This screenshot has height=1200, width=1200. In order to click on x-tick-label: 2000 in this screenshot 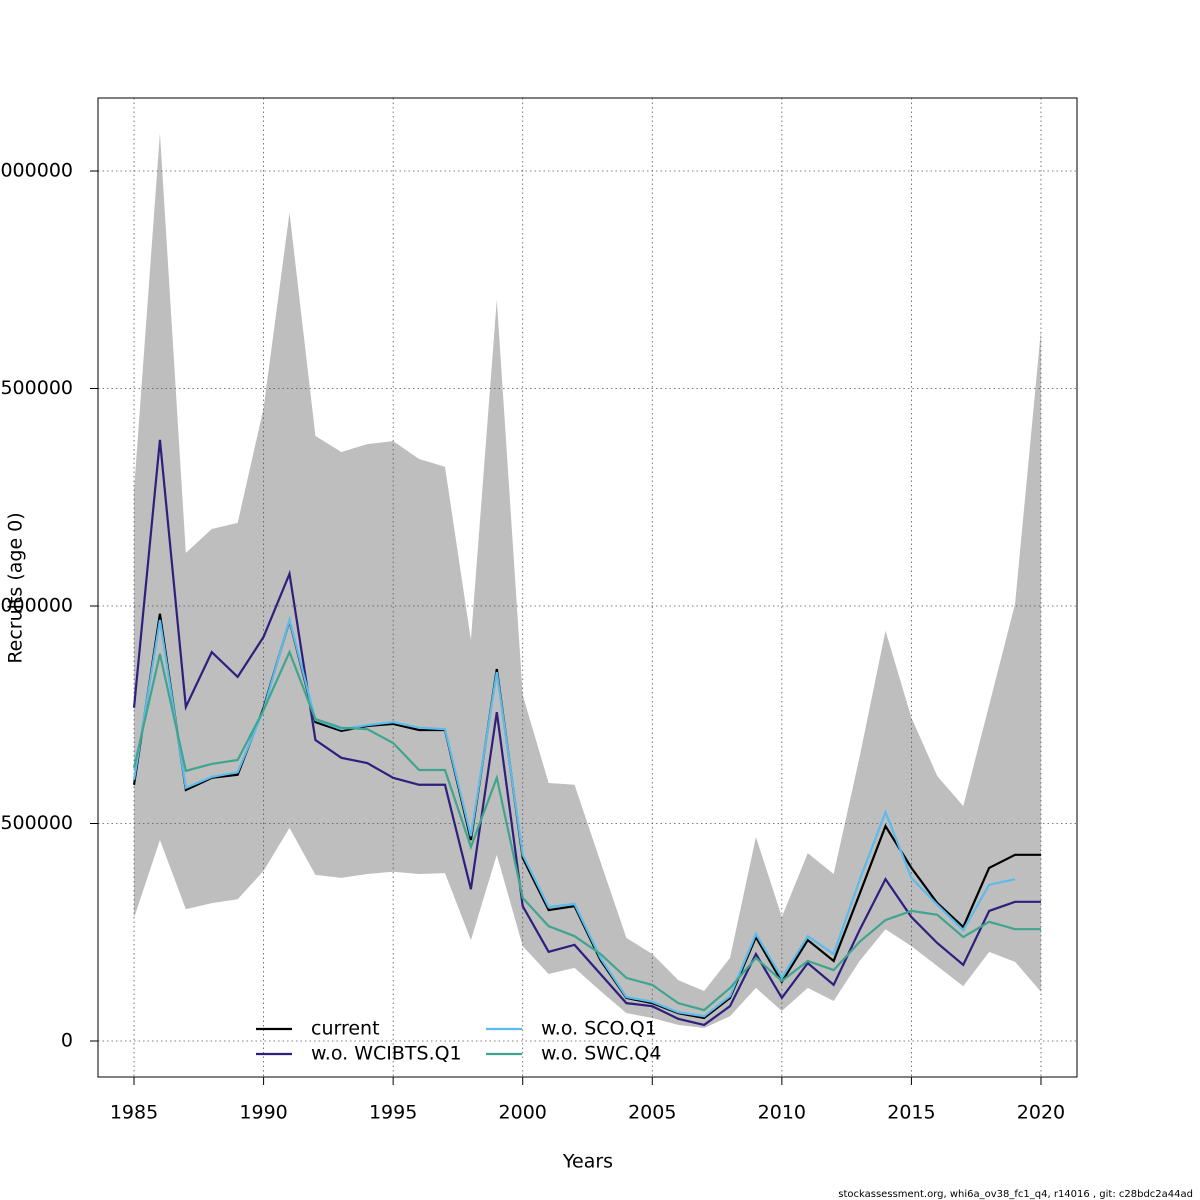, I will do `click(523, 1113)`.